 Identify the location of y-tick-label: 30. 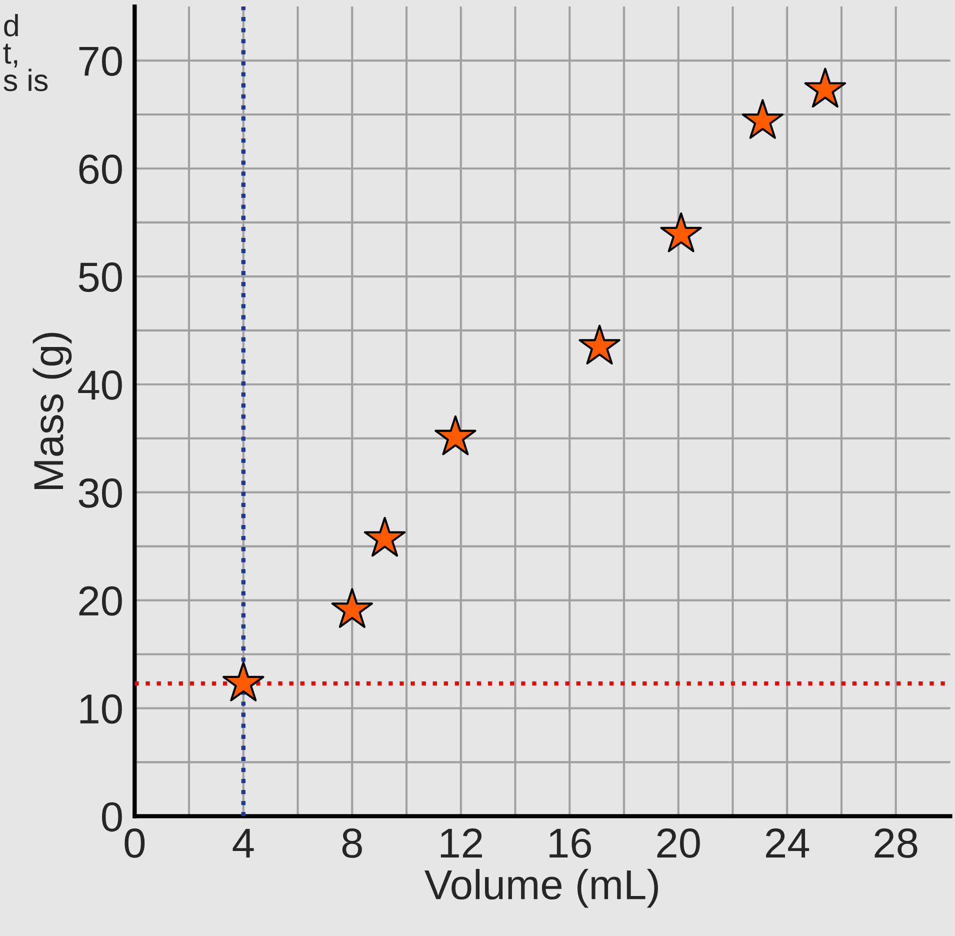
(100, 493).